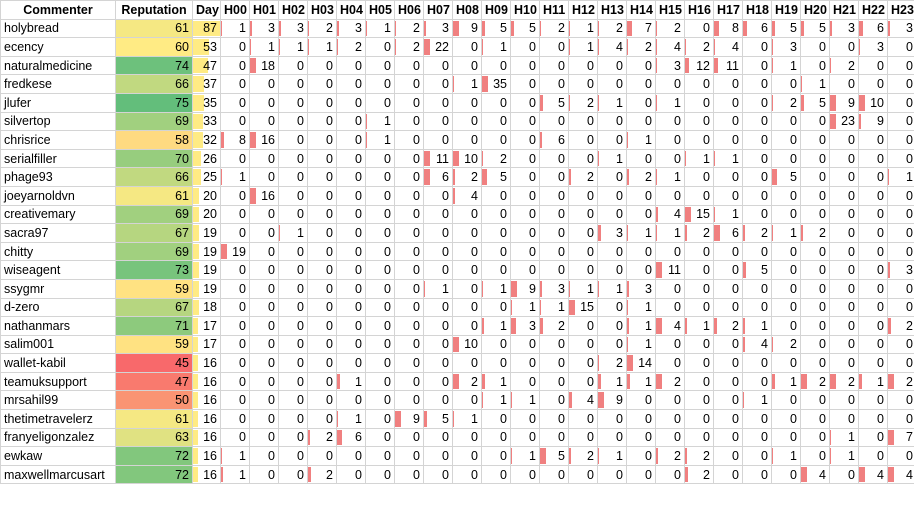  I want to click on hour-cell-h15: 2, so click(670, 381).